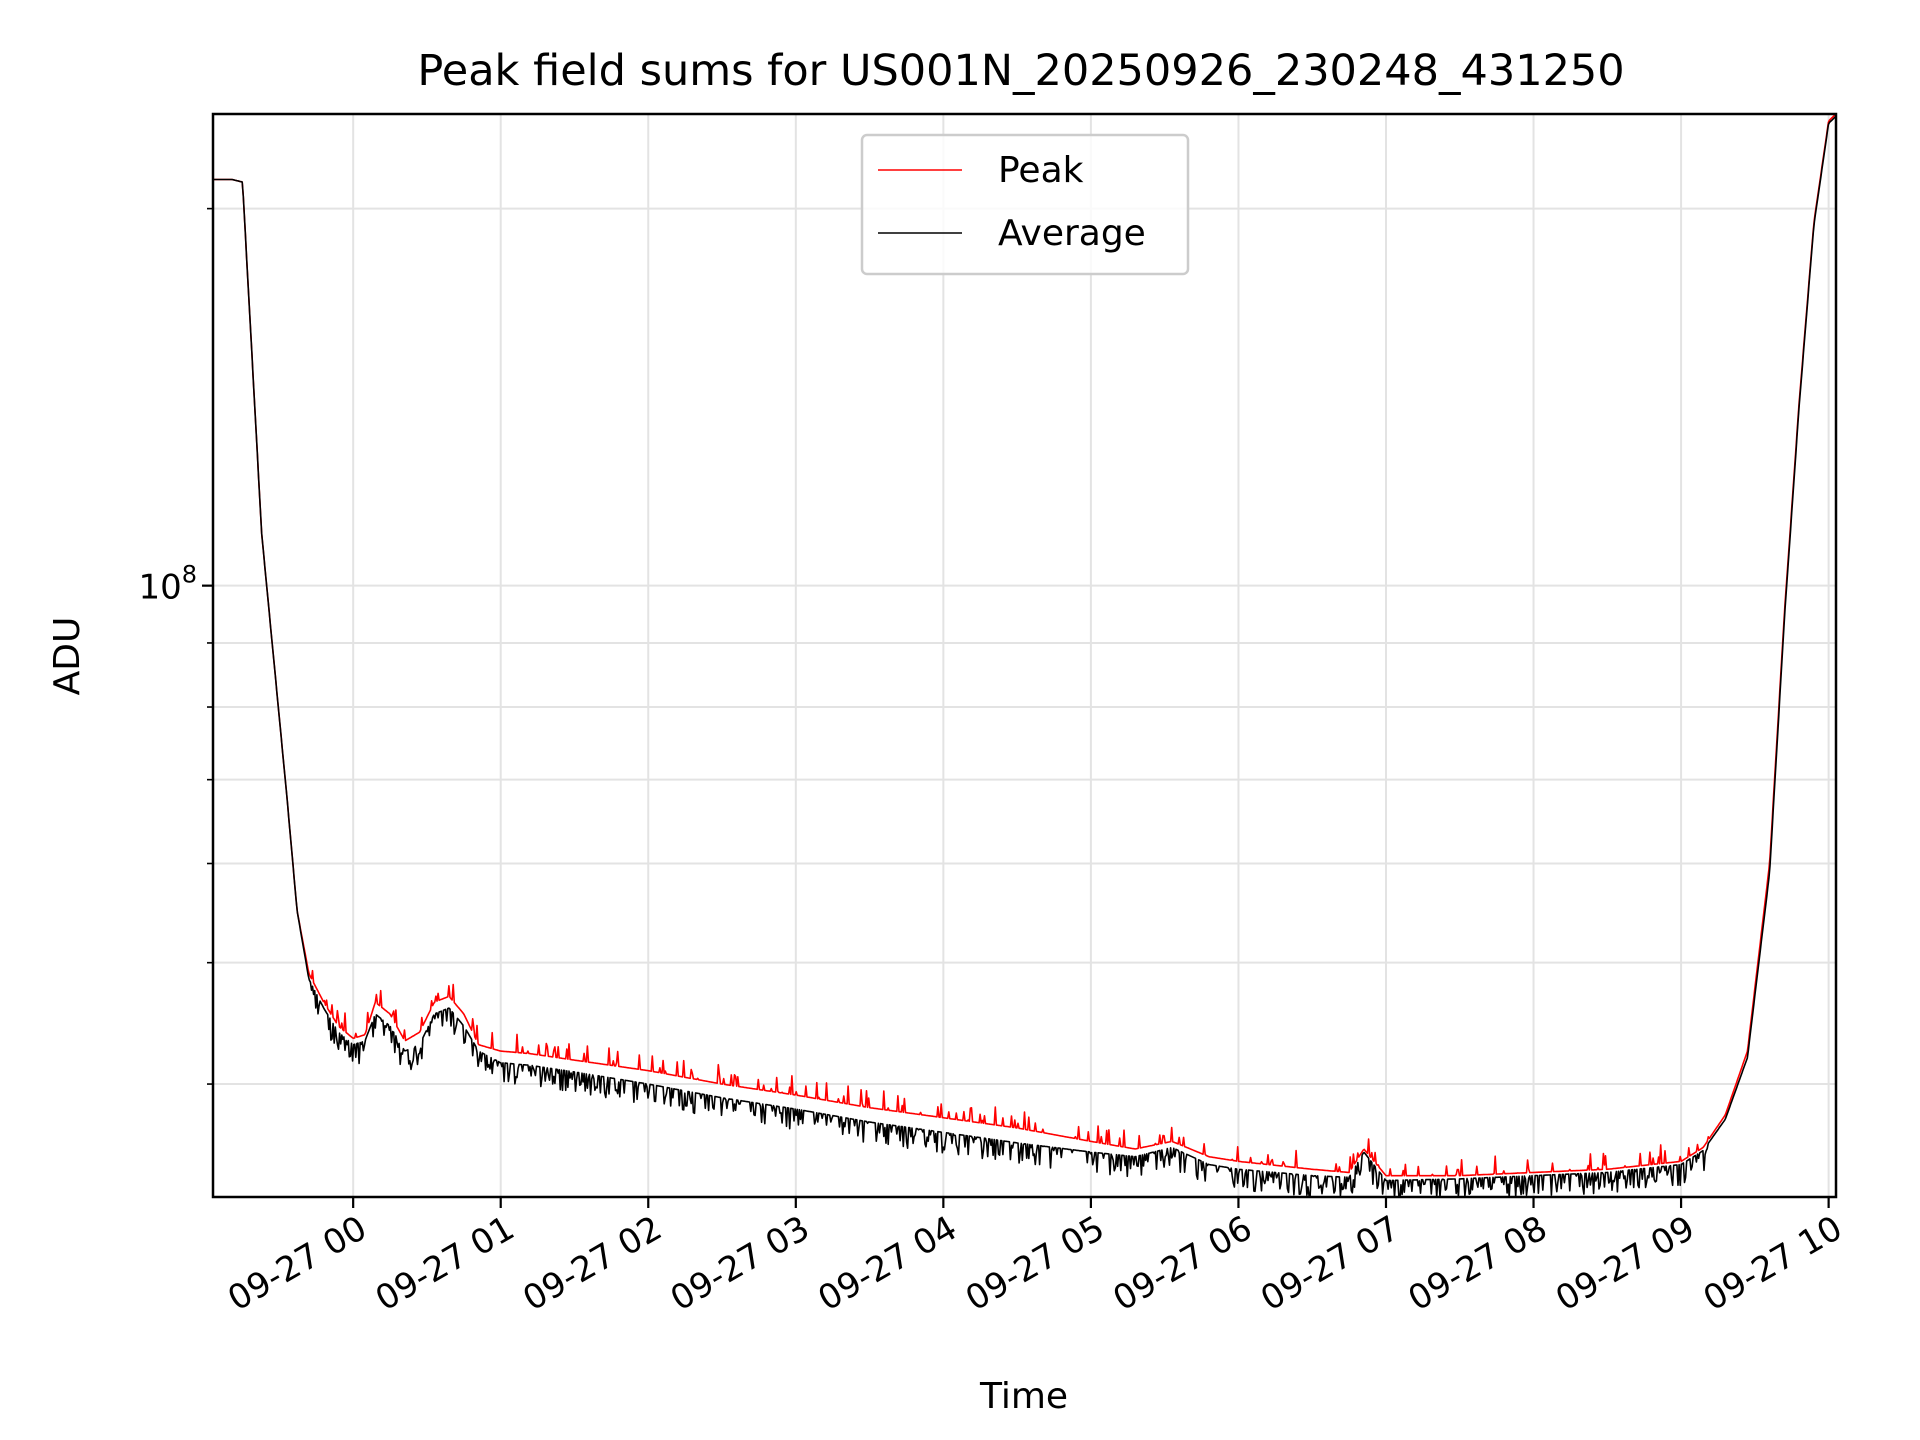 The height and width of the screenshot is (1440, 1920). I want to click on legend-peak-label: Peak, so click(1041, 170).